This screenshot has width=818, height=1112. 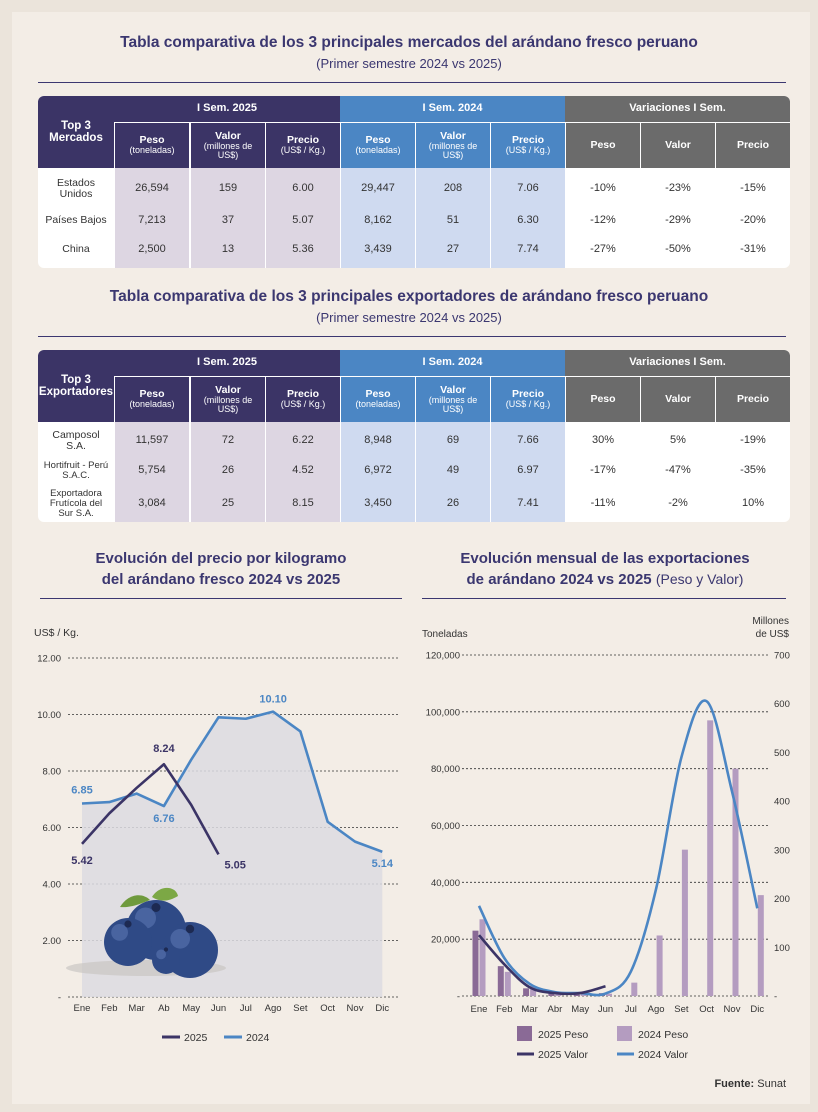 I want to click on x-tick-label: Mar, so click(x=529, y=1009).